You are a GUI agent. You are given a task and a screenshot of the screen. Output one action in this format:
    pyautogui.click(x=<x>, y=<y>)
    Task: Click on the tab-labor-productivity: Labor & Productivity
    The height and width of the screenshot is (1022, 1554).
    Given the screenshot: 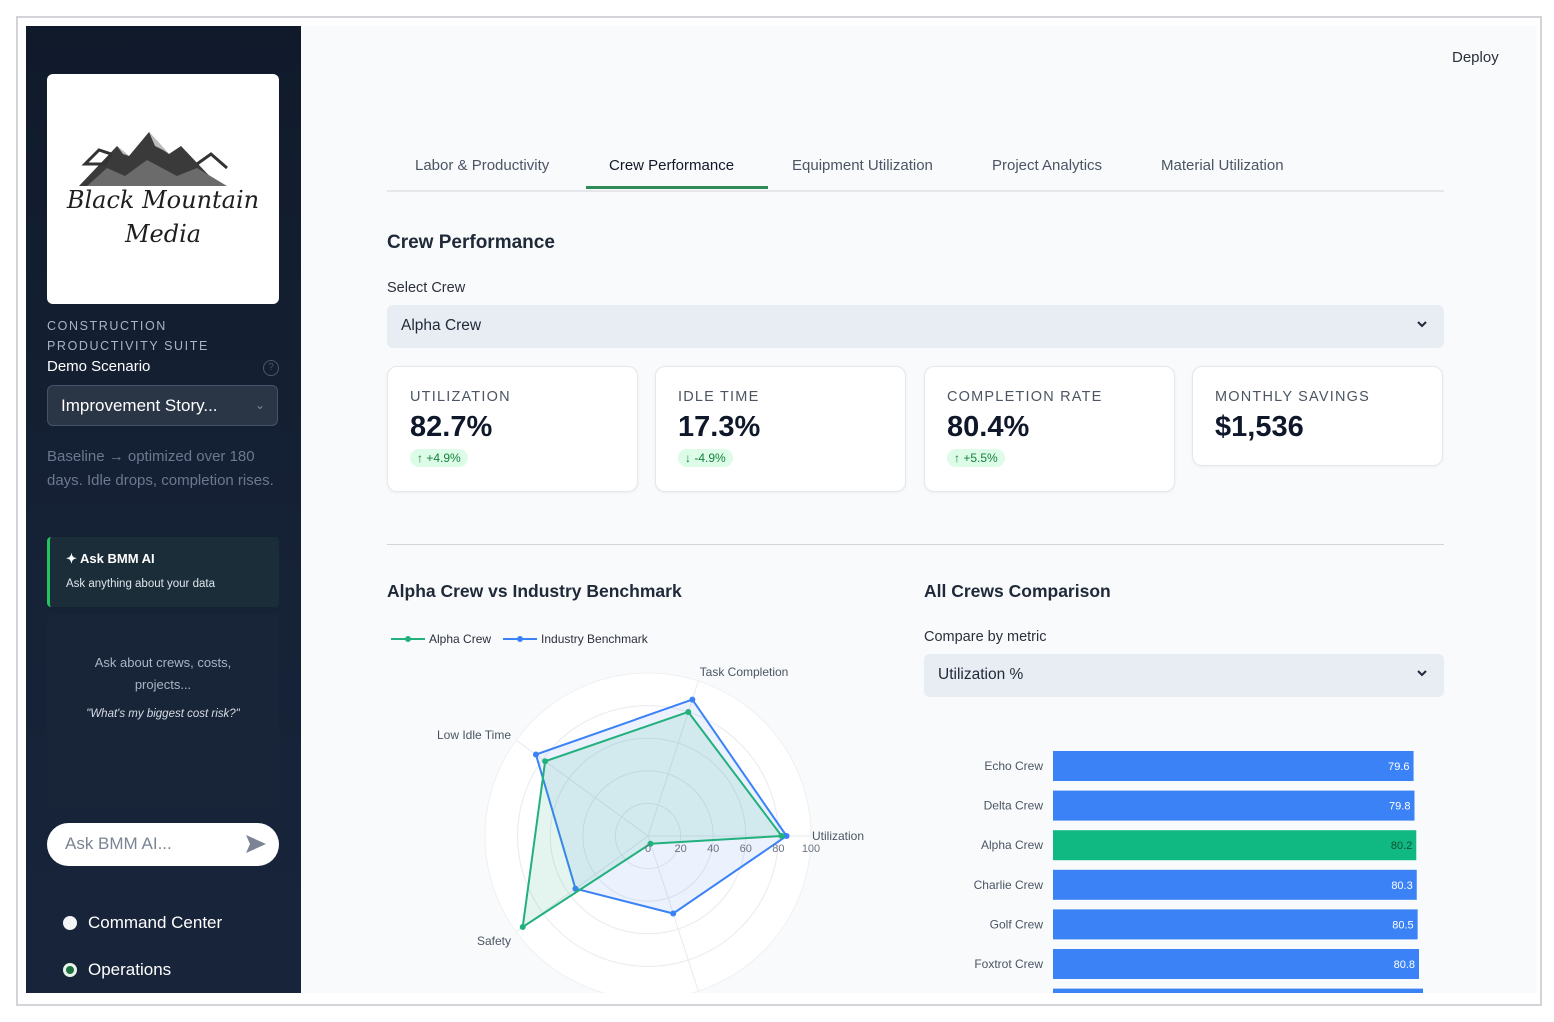 What is the action you would take?
    pyautogui.click(x=482, y=165)
    